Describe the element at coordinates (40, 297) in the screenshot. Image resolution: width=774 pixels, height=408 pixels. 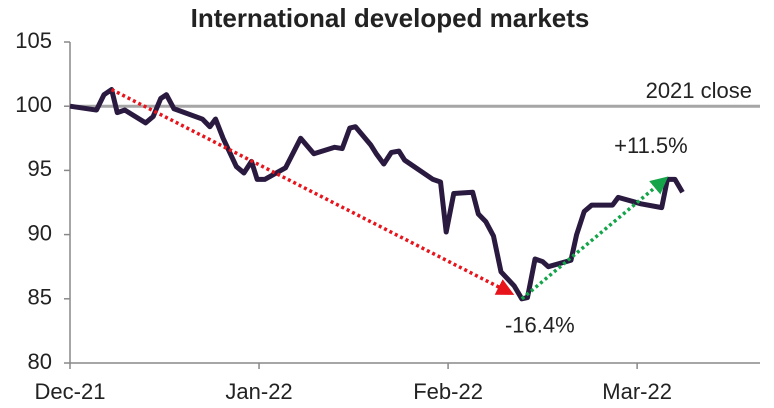
I see `y-tick-label: 85` at that location.